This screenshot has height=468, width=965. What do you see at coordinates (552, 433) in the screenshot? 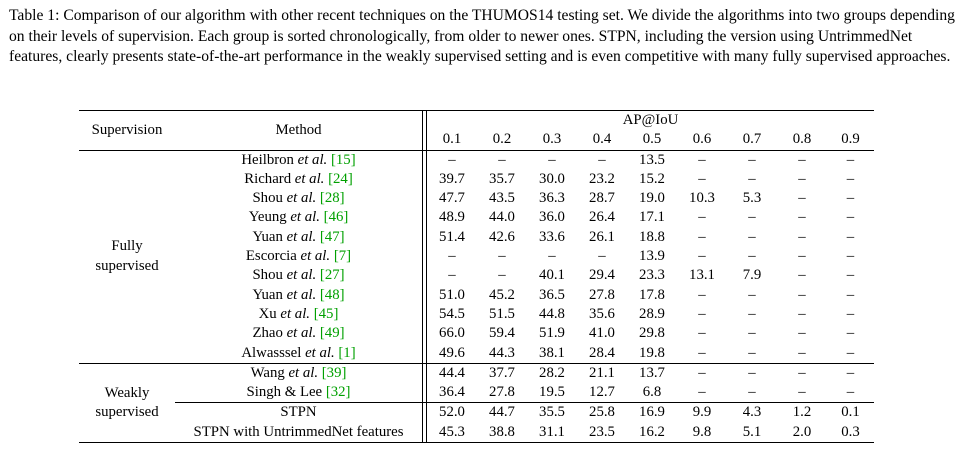
I see `ap-value-cell: 31.1` at bounding box center [552, 433].